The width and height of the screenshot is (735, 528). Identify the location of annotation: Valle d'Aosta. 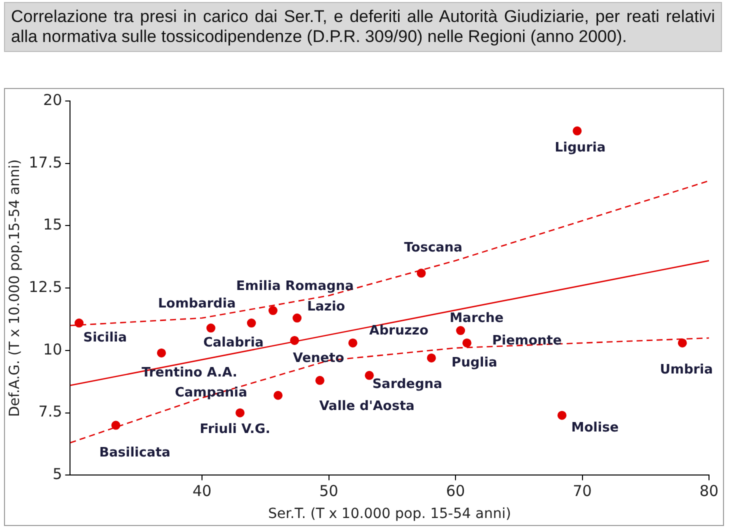
(367, 406).